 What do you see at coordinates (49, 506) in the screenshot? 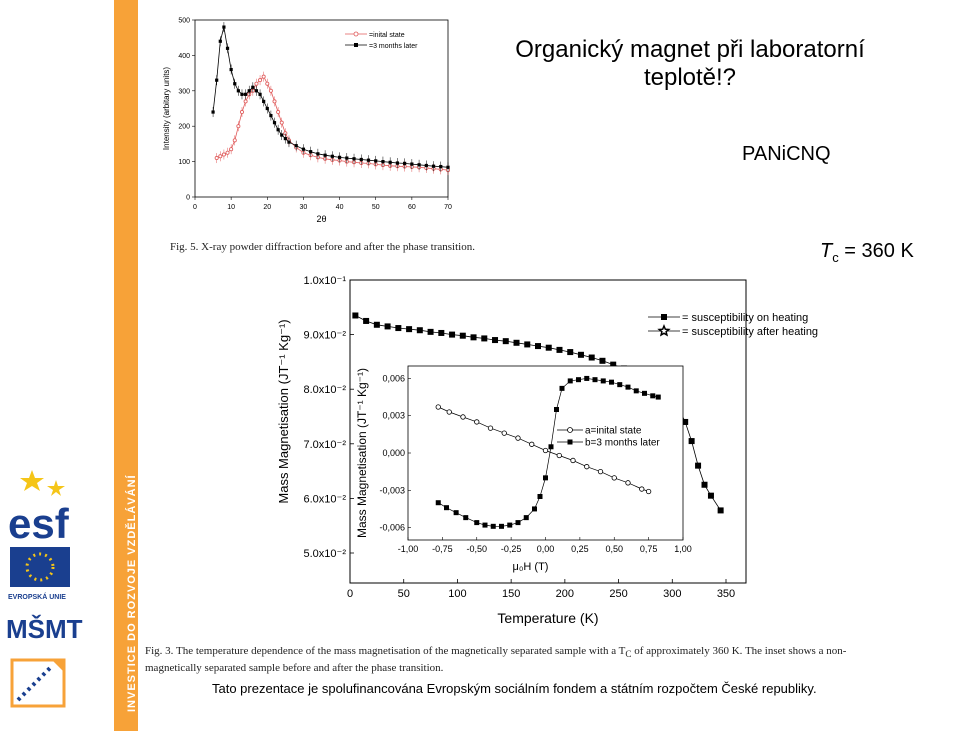
I see `esf-logo: esf` at bounding box center [49, 506].